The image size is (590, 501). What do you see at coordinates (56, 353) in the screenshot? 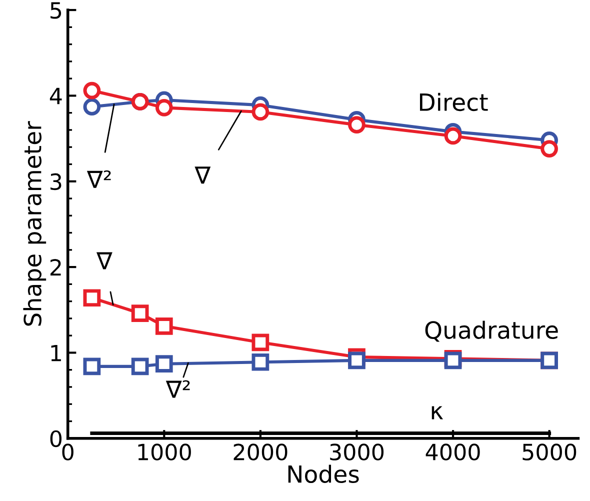
I see `y-tick-label: 1` at bounding box center [56, 353].